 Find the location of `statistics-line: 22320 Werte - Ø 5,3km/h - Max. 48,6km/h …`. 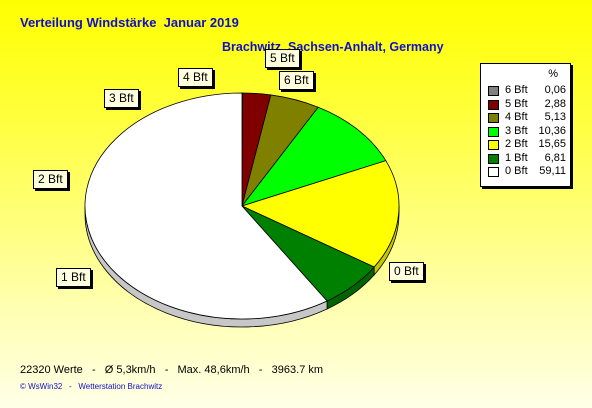

statistics-line: 22320 Werte - Ø 5,3km/h - Max. 48,6km/h … is located at coordinates (172, 370).